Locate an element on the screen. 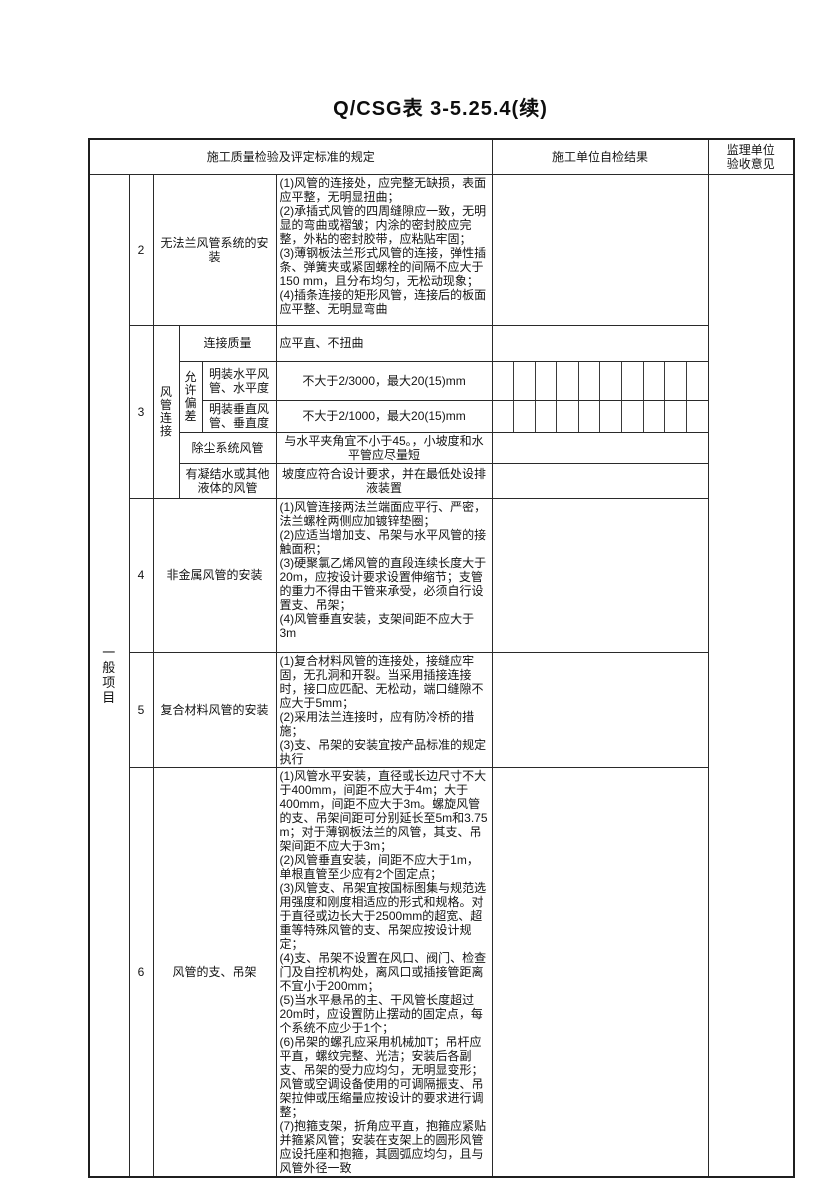 This screenshot has height=1186, width=838. standard-value-vertical-duct: 不大于2/1000，最大20(15)mm is located at coordinates (384, 416).